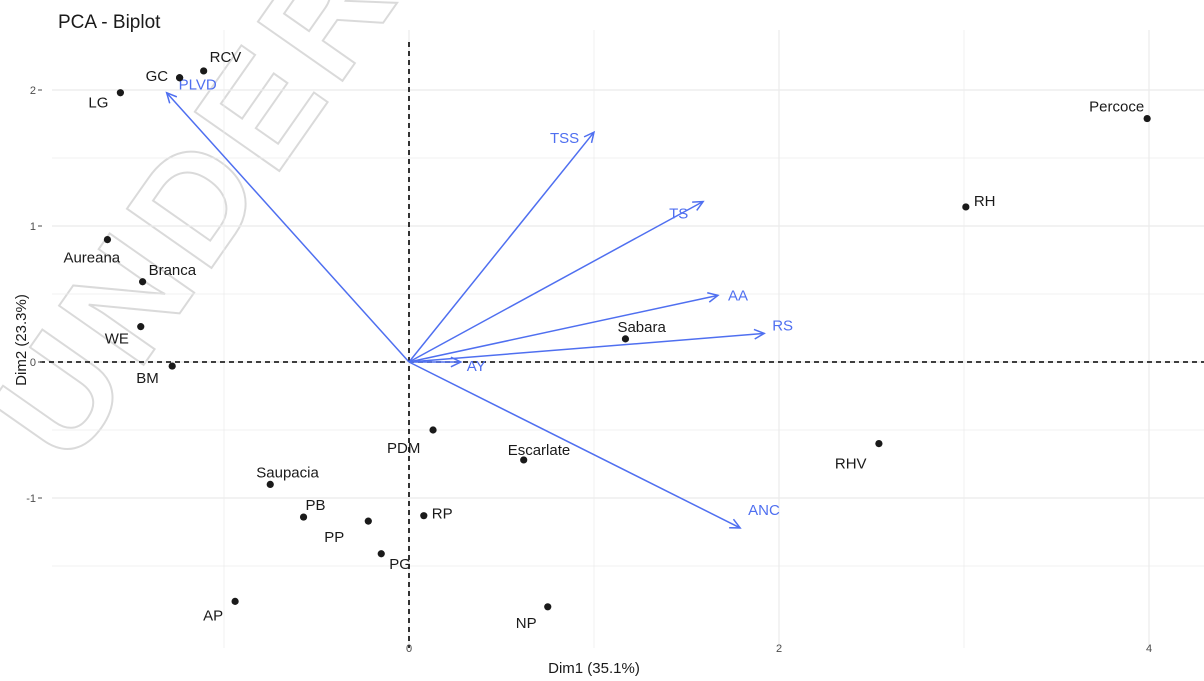  Describe the element at coordinates (98, 103) in the screenshot. I see `point-label: LG` at that location.